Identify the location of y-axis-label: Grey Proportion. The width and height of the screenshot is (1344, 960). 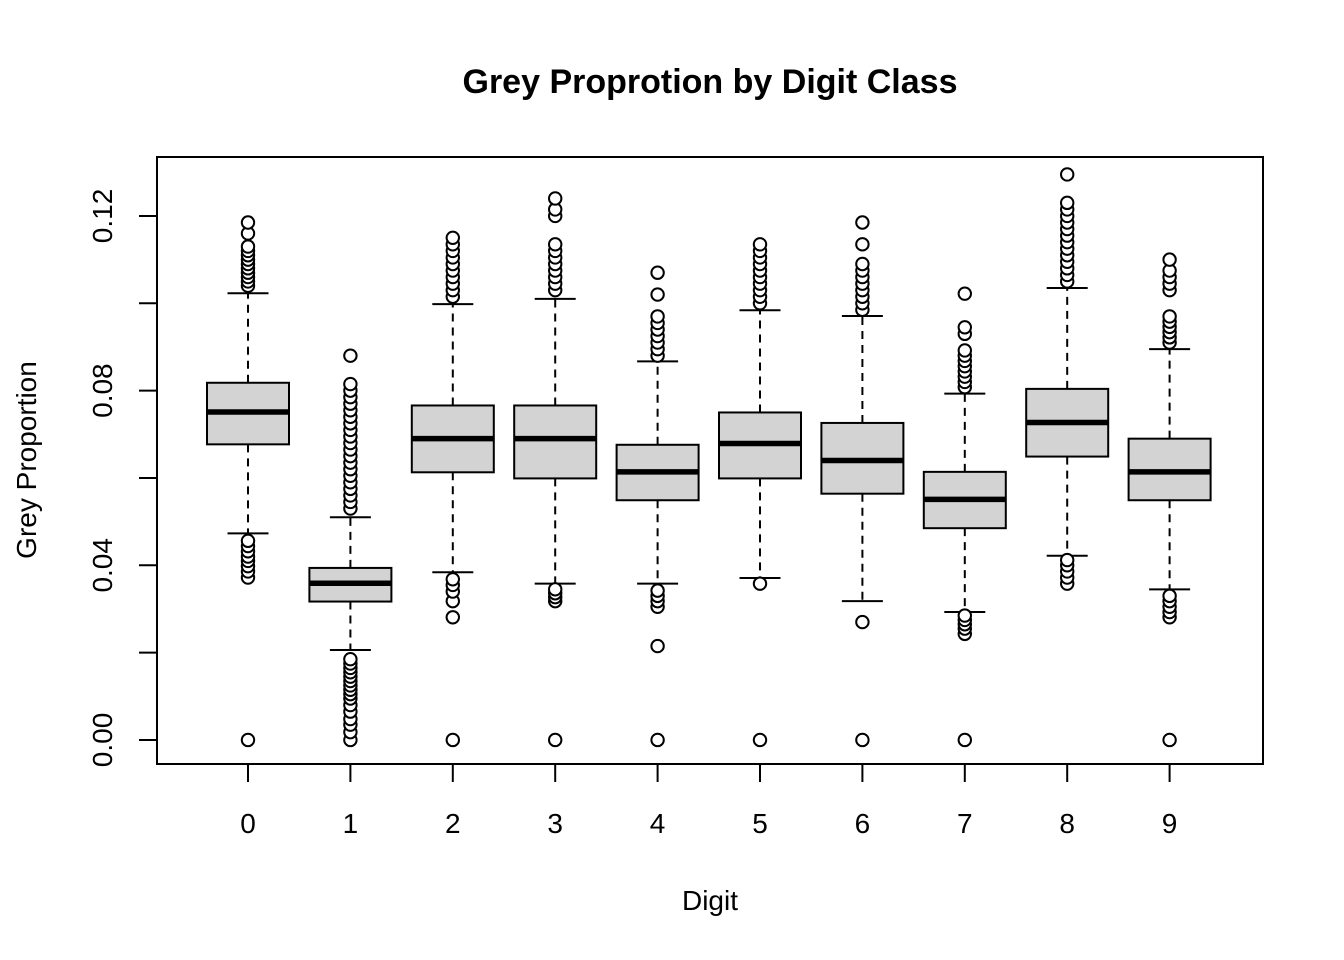
(26, 460).